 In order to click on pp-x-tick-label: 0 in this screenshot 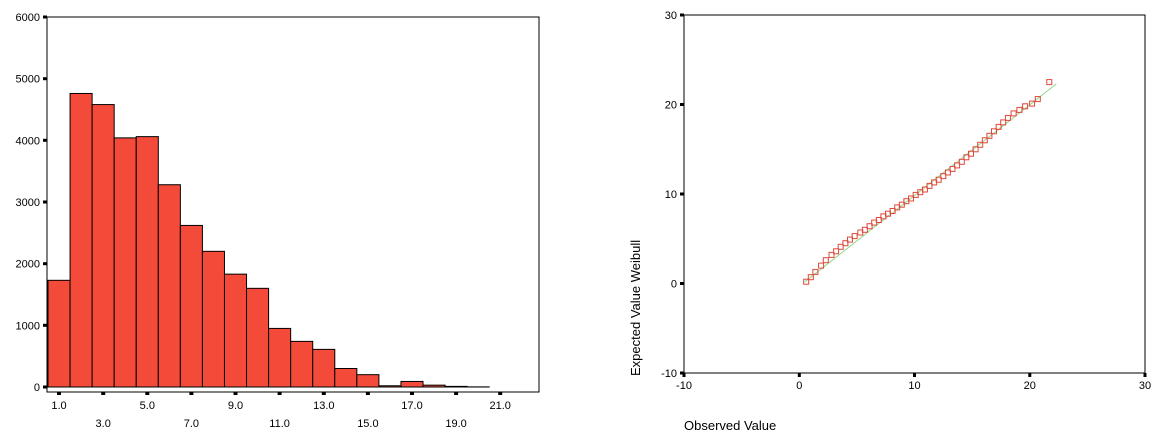, I will do `click(799, 386)`.